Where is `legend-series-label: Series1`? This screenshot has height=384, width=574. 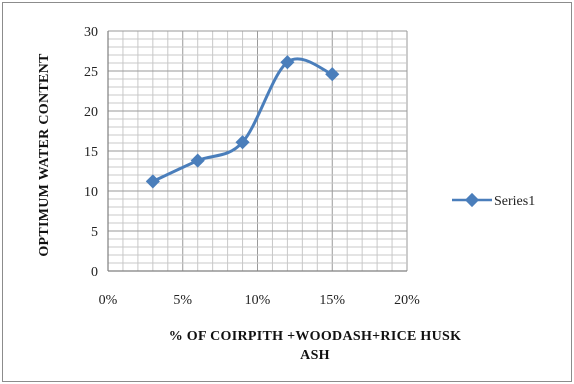 legend-series-label: Series1 is located at coordinates (514, 201).